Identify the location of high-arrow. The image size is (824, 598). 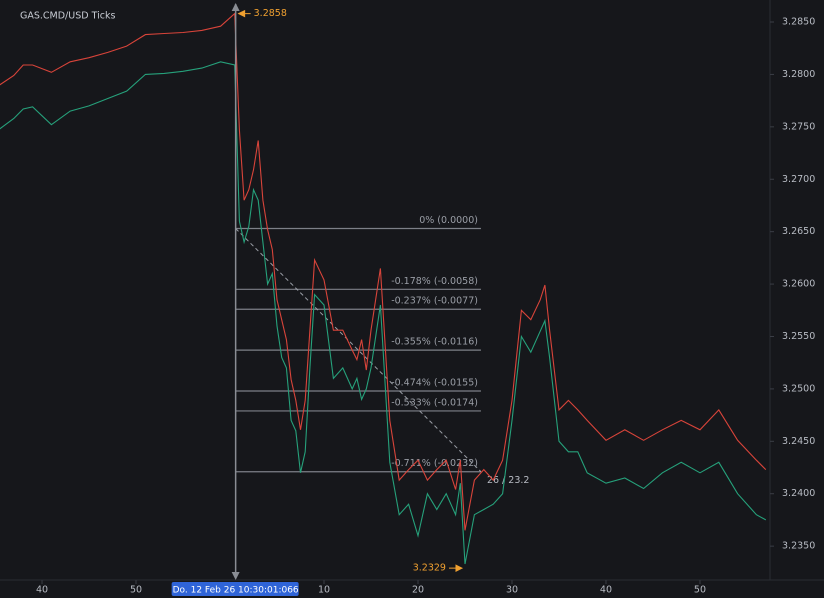
(244, 13).